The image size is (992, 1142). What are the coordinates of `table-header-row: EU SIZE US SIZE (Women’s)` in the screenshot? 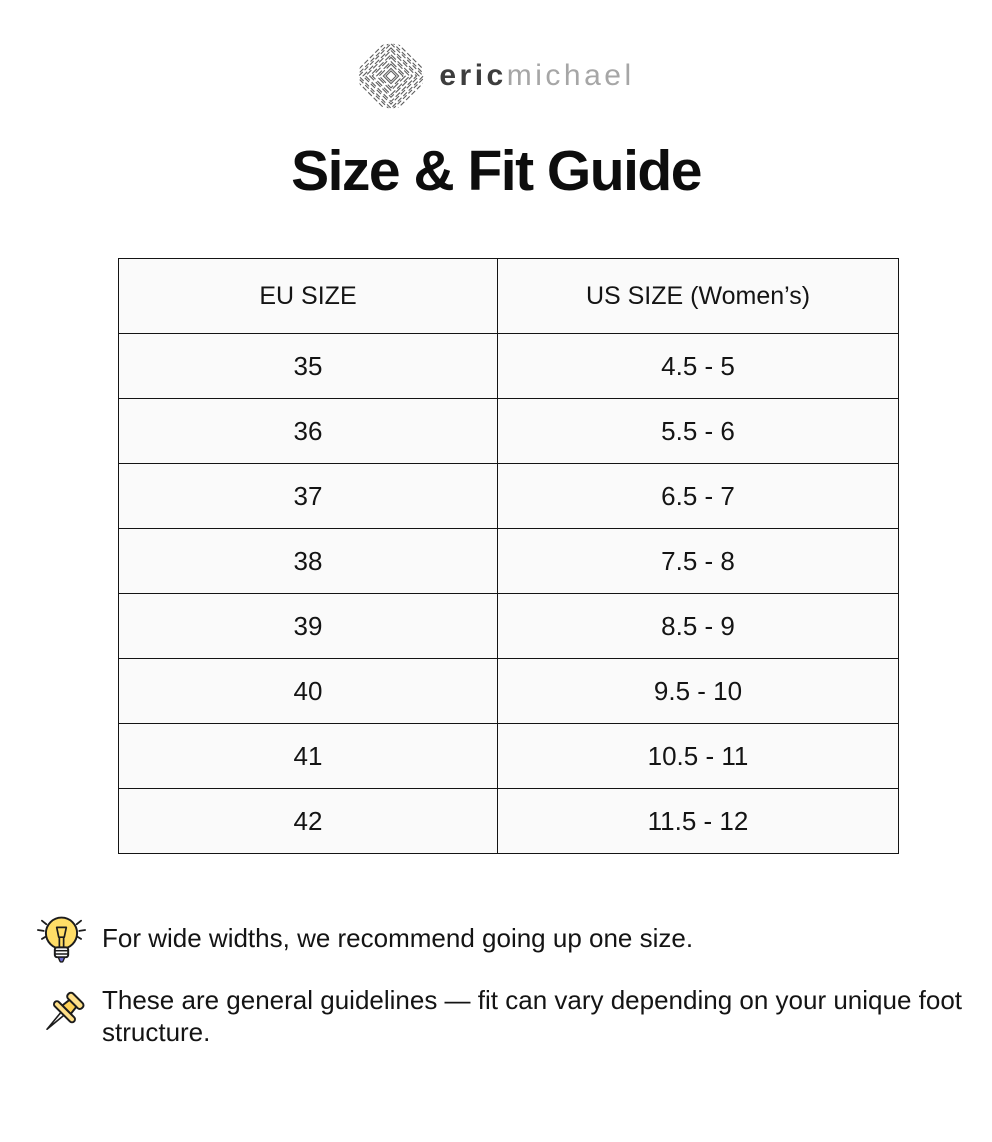 It's located at (508, 296).